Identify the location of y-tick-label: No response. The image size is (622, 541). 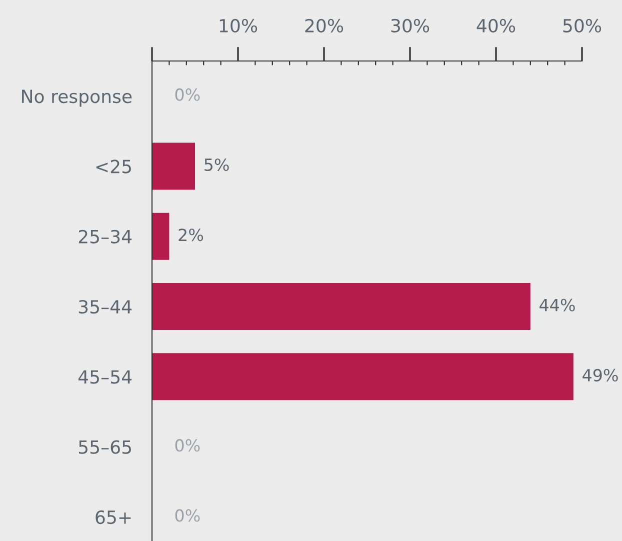
(77, 98).